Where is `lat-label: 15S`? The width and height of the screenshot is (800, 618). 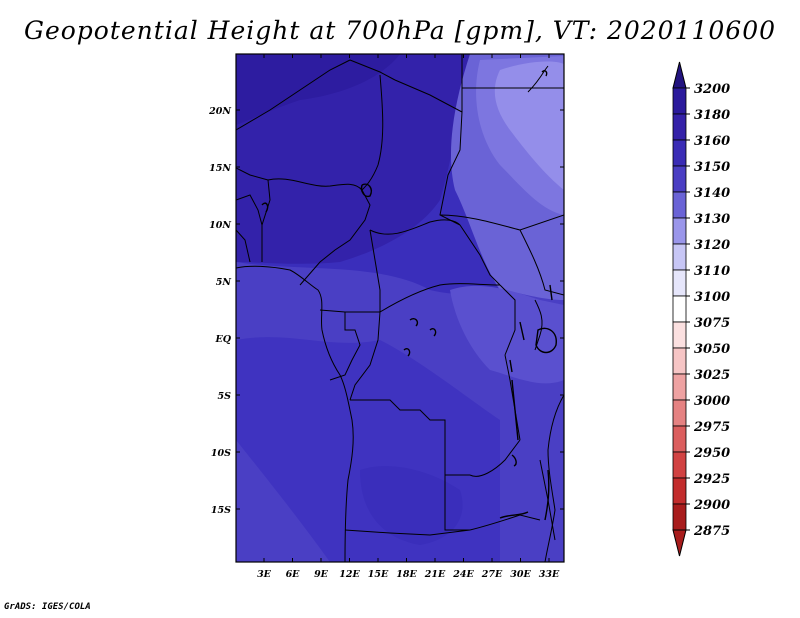
lat-label: 15S is located at coordinates (221, 510).